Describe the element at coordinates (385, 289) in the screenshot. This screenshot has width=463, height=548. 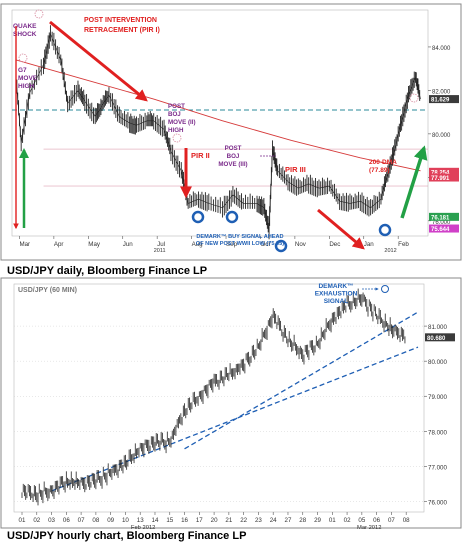
I see `hourly-demark-signal-circle` at that location.